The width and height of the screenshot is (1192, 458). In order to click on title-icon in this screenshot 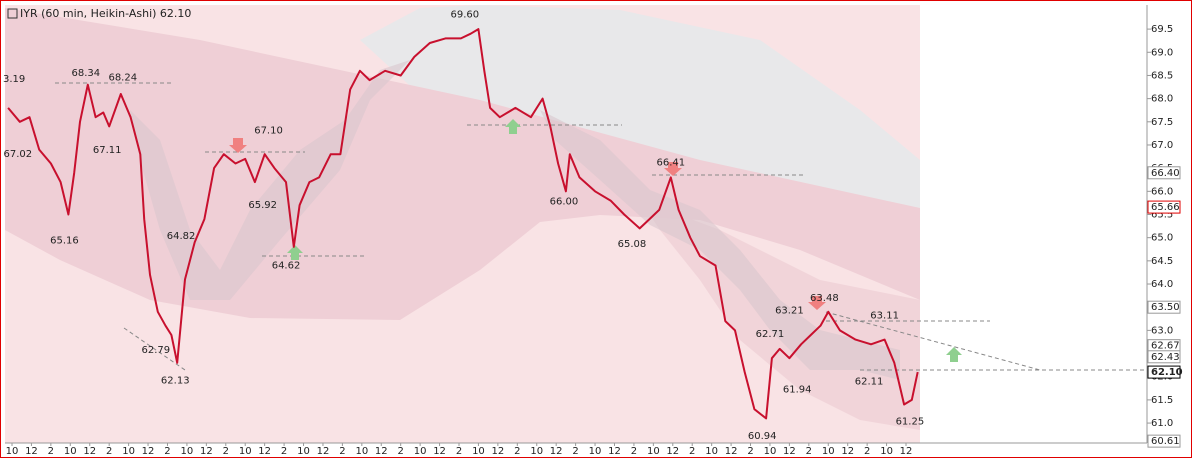, I will do `click(12, 13)`.